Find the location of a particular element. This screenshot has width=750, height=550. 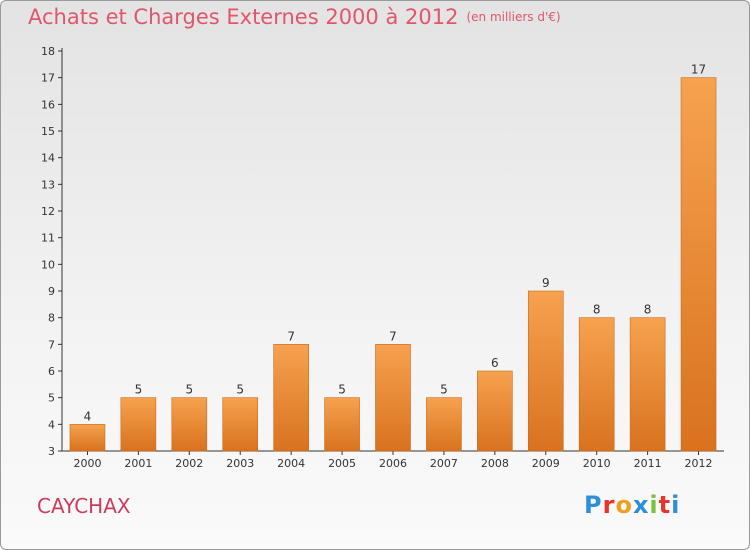

bar-2010 is located at coordinates (596, 384).